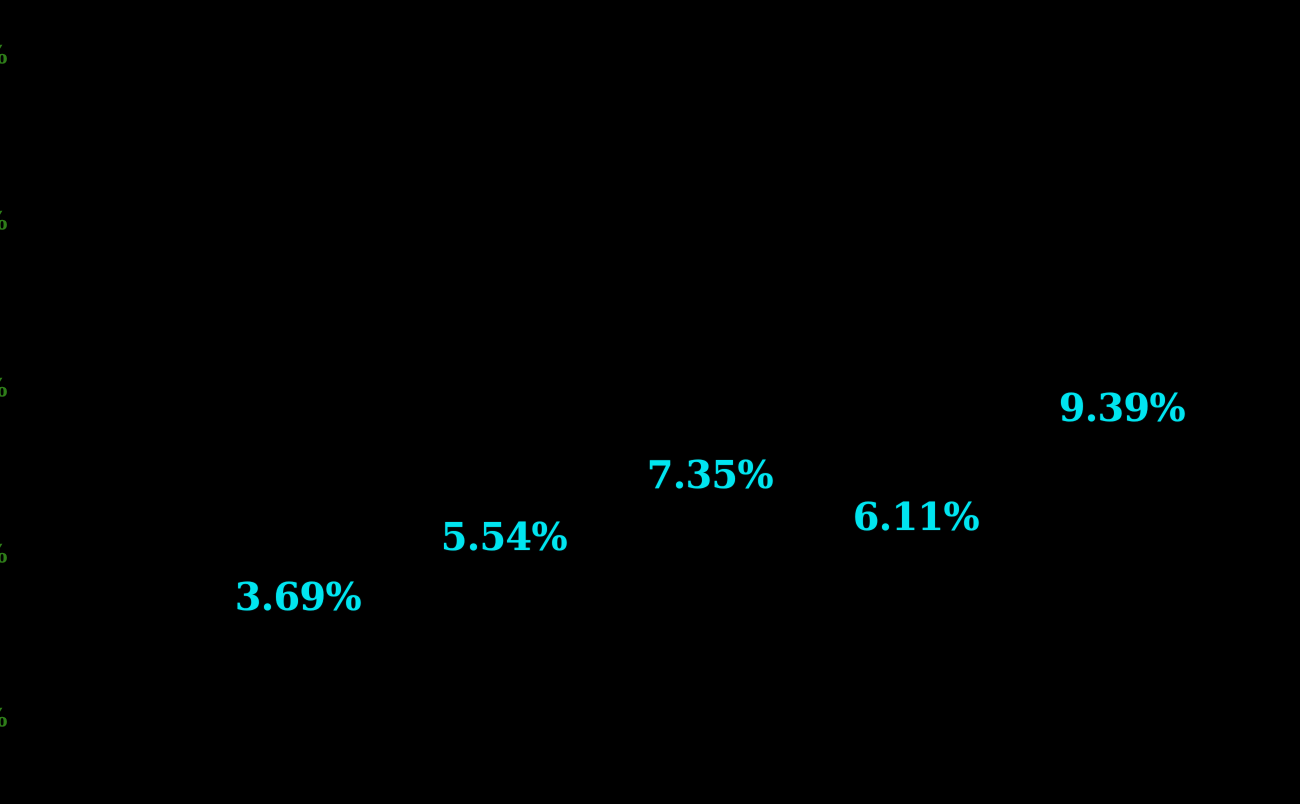 The height and width of the screenshot is (804, 1300). What do you see at coordinates (80, 402) in the screenshot?
I see `y-axis: 10.00% 7.50% 5.00% 2.50% 0.00%` at bounding box center [80, 402].